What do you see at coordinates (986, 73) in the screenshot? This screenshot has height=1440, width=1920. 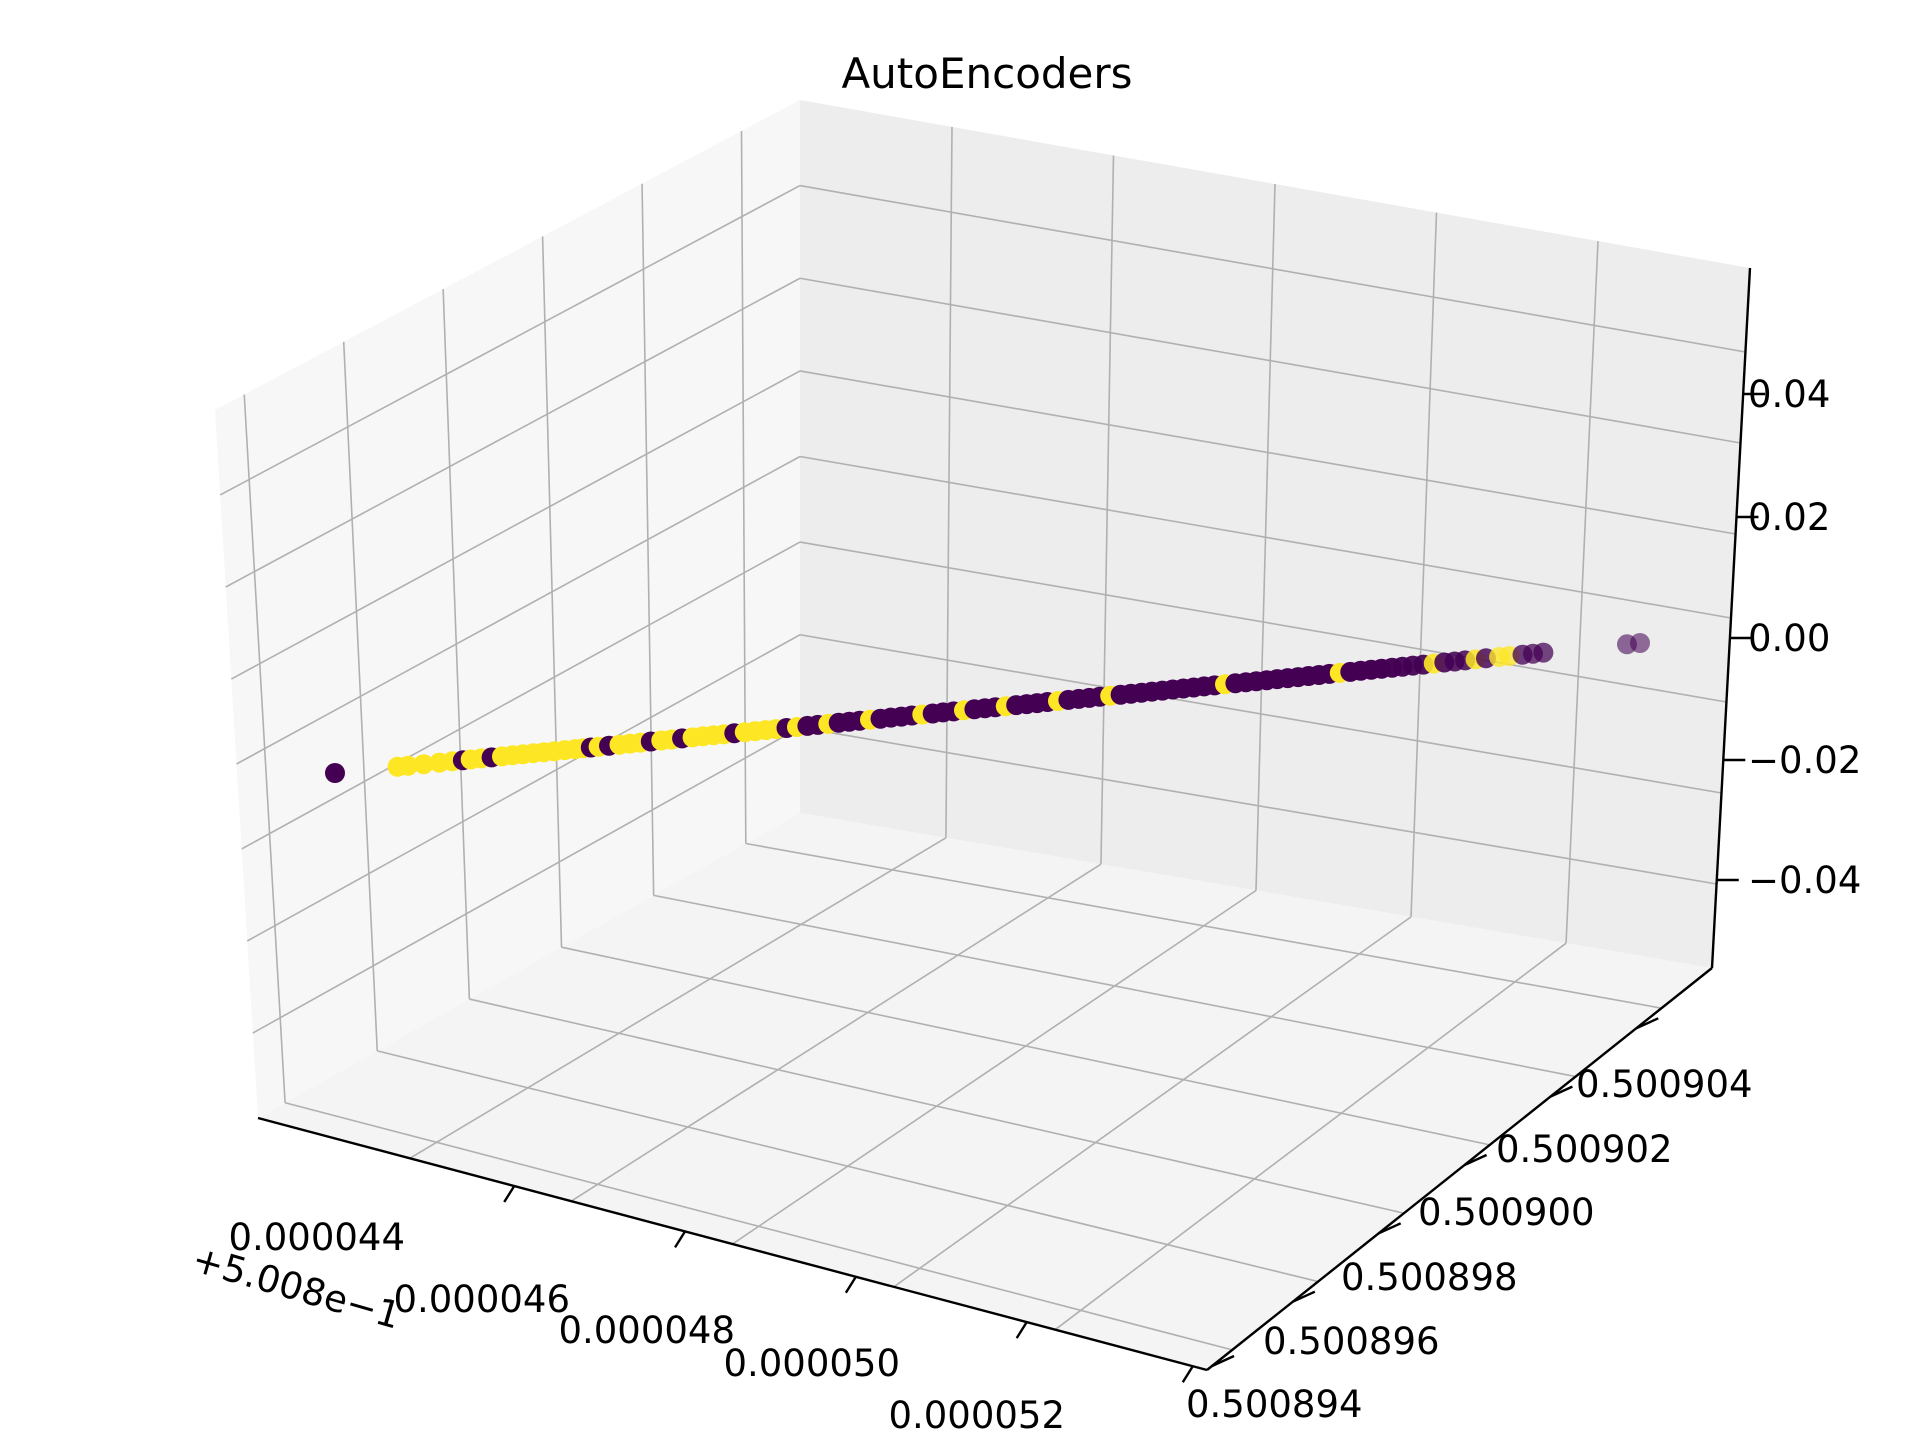 I see `chart-title: AutoEncoders` at bounding box center [986, 73].